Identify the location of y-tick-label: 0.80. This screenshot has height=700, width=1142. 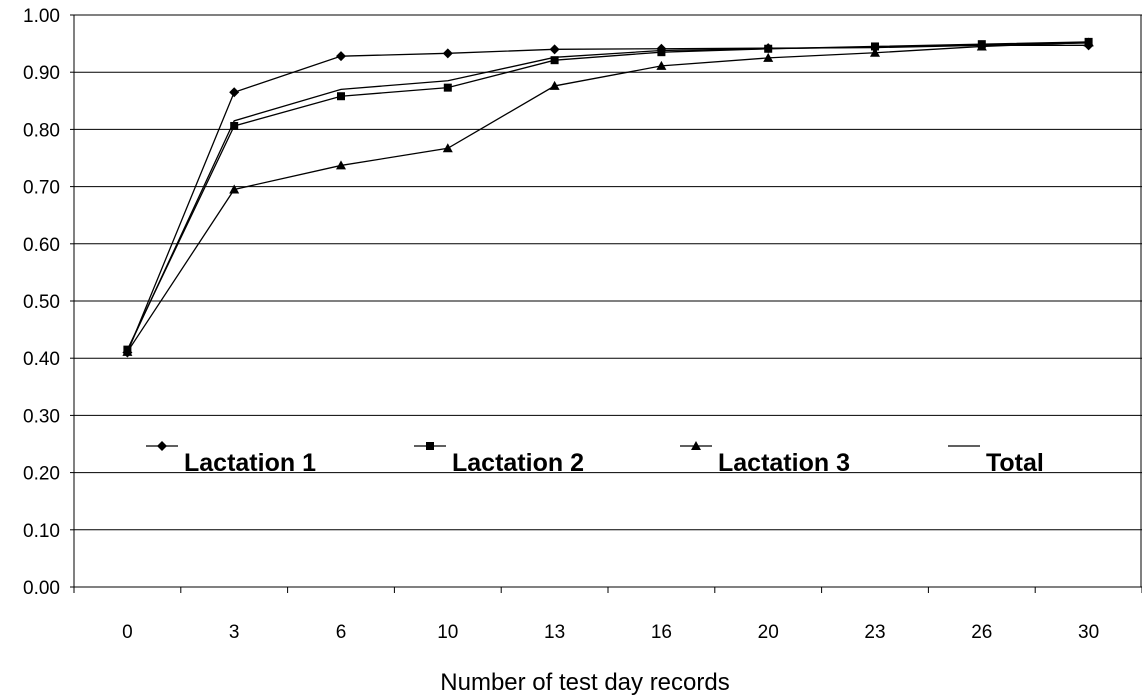
(41, 130).